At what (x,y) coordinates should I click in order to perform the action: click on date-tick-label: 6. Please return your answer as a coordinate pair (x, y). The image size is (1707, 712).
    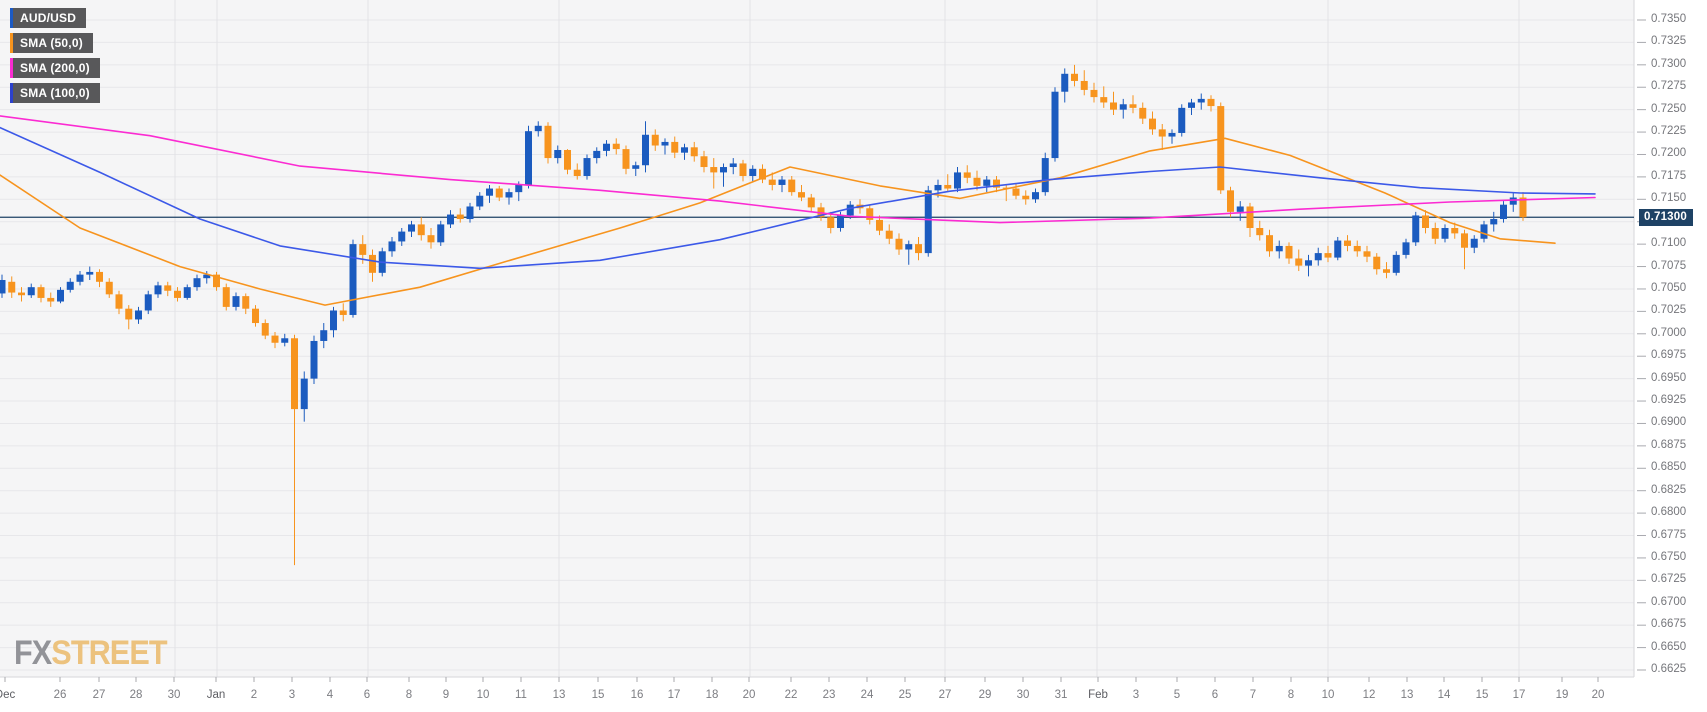
    Looking at the image, I should click on (1215, 695).